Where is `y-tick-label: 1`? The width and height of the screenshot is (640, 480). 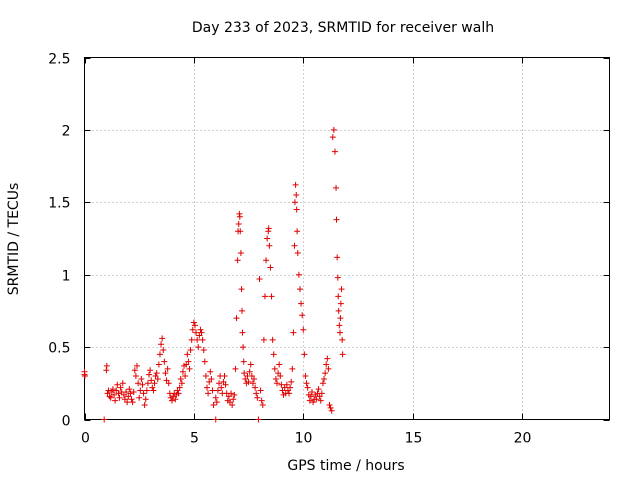 y-tick-label: 1 is located at coordinates (66, 277).